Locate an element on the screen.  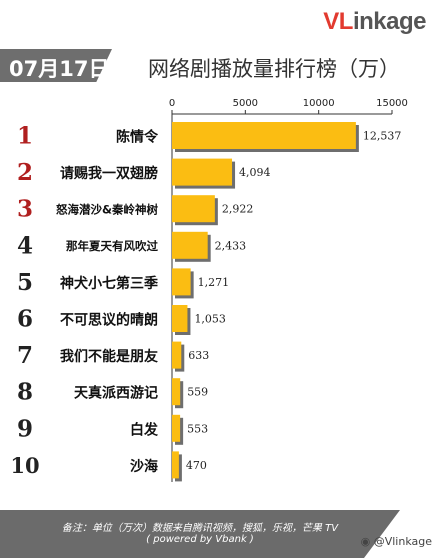
logo-l: L is located at coordinates (346, 21).